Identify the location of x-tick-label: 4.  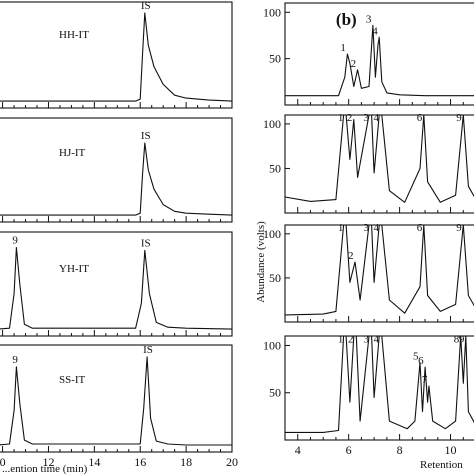
(298, 450).